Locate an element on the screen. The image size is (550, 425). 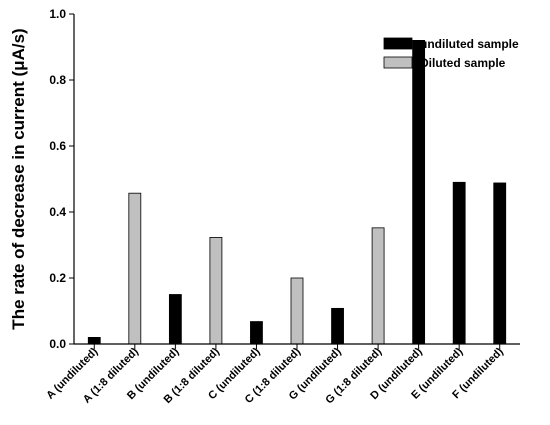
legend: undiluted sample Diluted sample is located at coordinates (451, 53).